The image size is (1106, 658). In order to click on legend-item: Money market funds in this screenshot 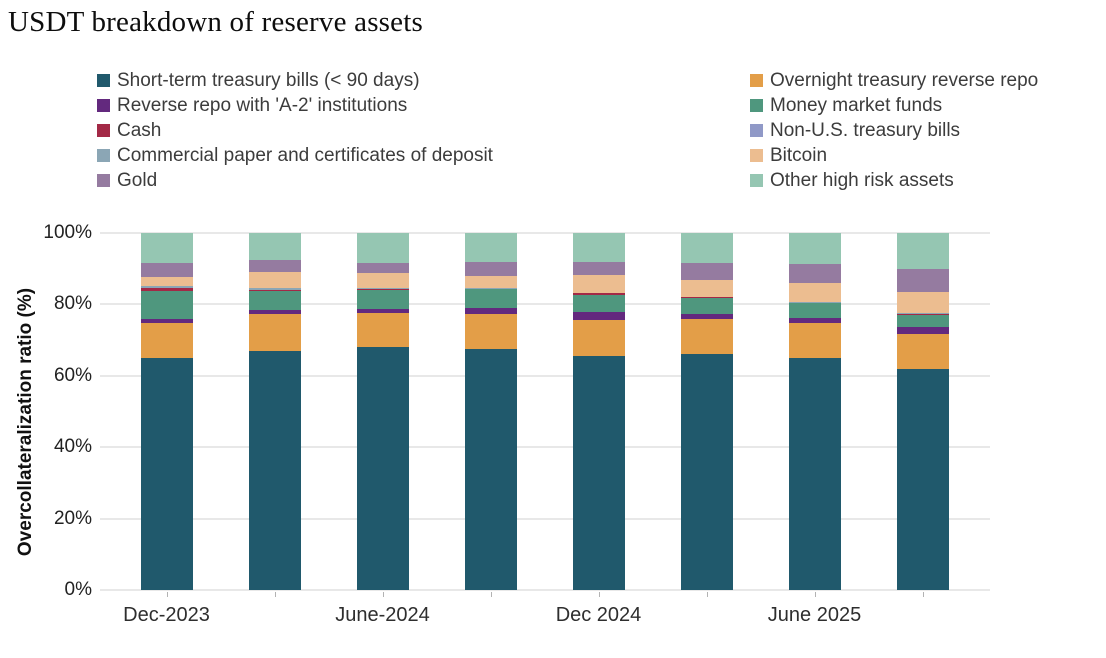, I will do `click(894, 105)`.